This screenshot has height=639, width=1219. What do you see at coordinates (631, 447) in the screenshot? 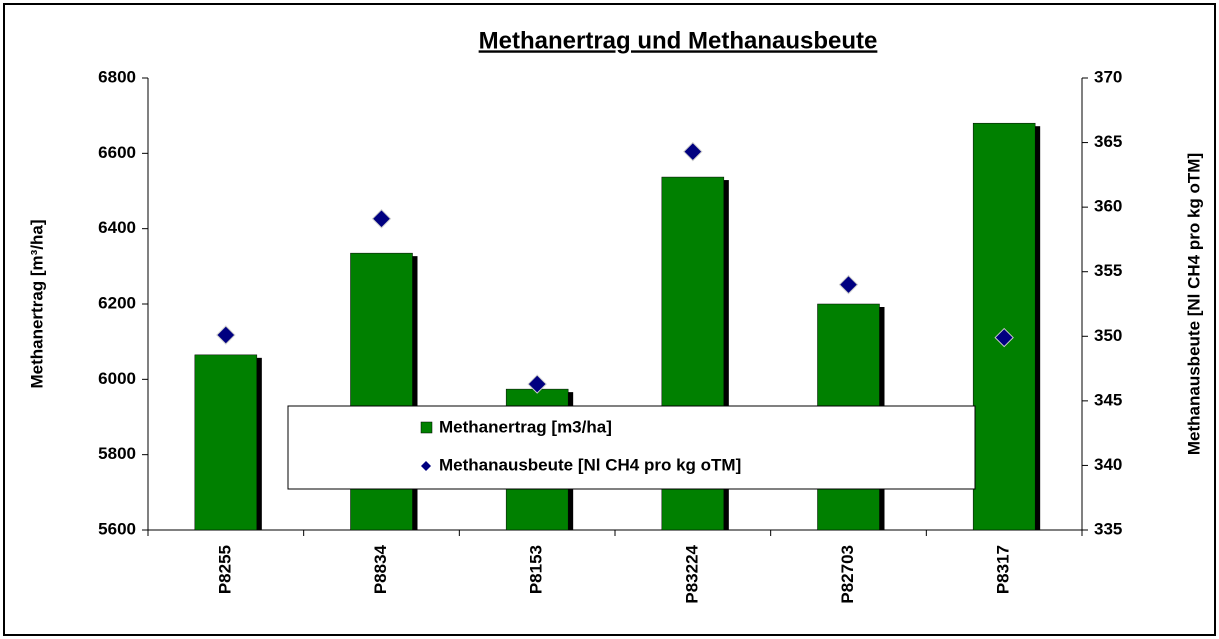
I see `legend-box` at bounding box center [631, 447].